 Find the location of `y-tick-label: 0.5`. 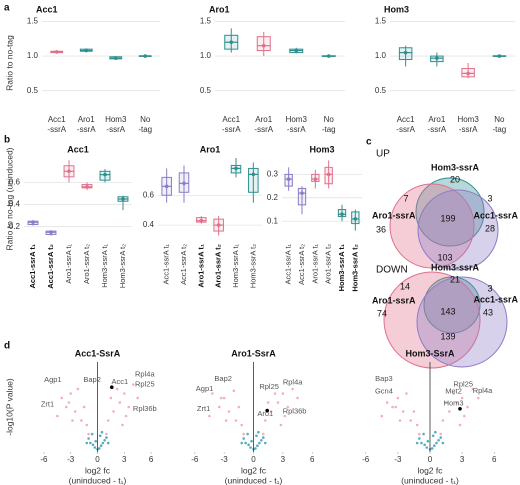

y-tick-label: 0.5 is located at coordinates (381, 90).